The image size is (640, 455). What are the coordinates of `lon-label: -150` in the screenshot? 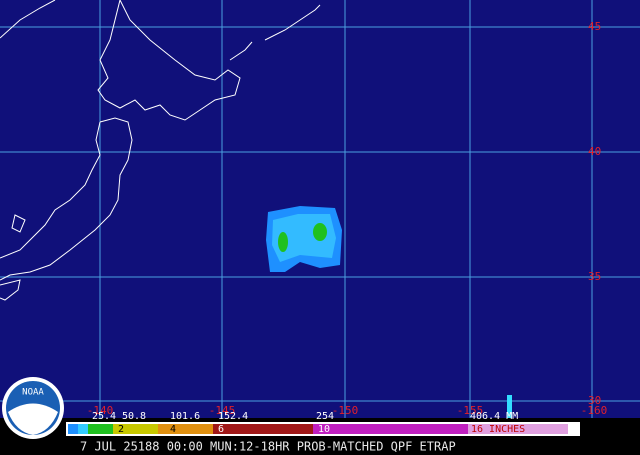 It's located at (345, 410).